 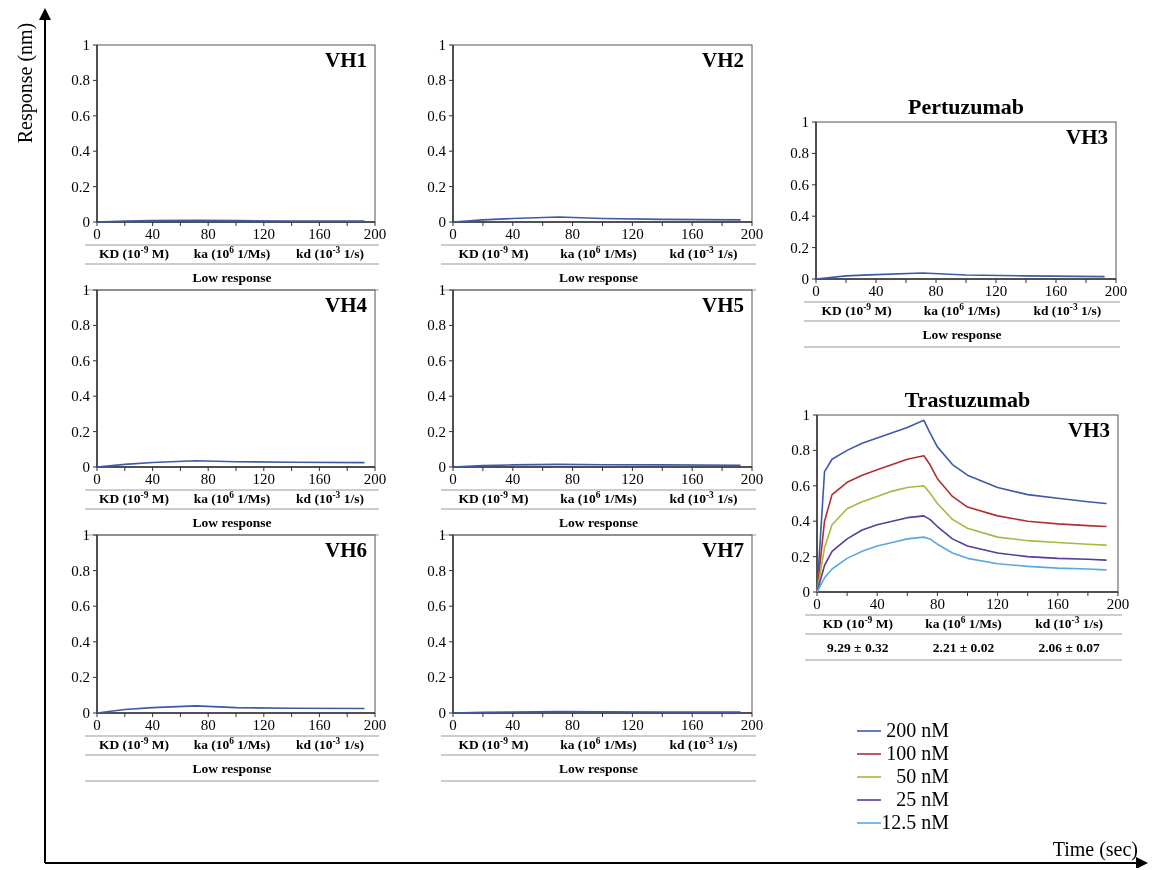 I want to click on annotation: VH4, so click(x=346, y=305).